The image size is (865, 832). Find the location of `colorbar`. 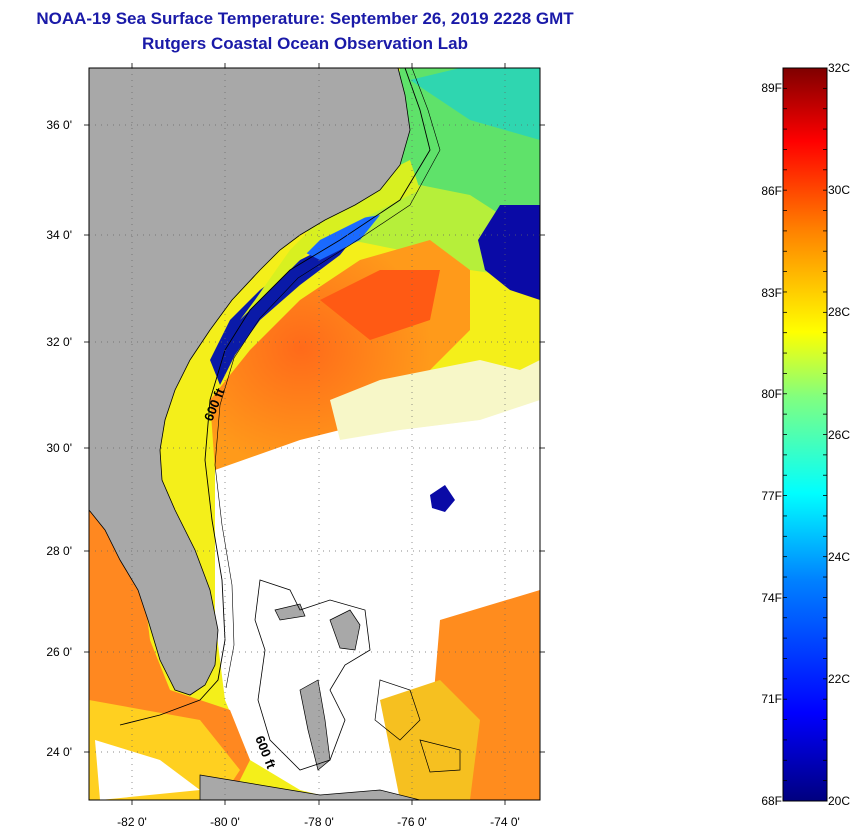

colorbar is located at coordinates (805, 434).